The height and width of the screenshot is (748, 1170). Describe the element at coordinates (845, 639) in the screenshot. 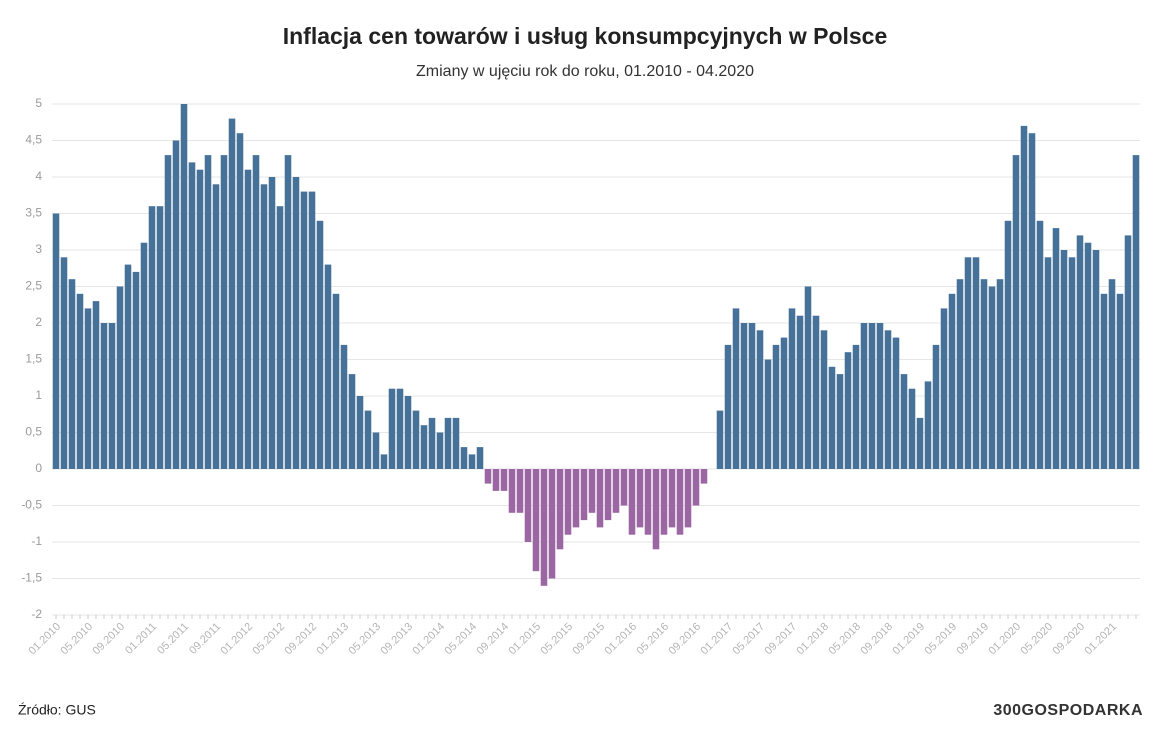

I see `x-tick-label: 05.2018` at that location.